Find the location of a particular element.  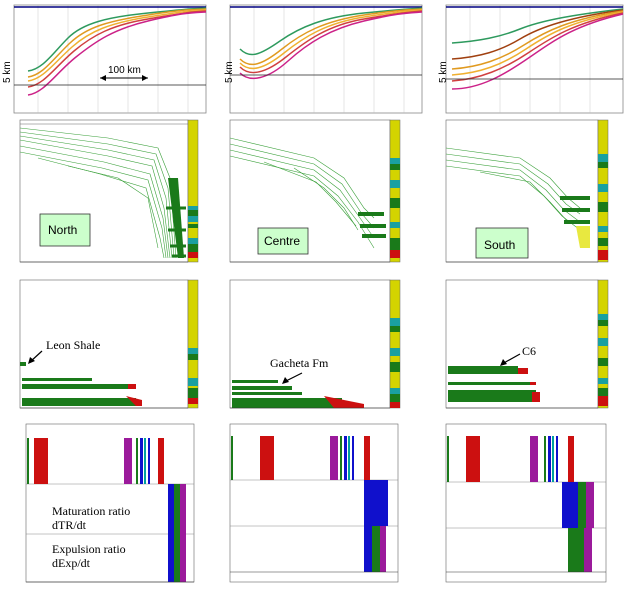

rates-south is located at coordinates (532, 507).